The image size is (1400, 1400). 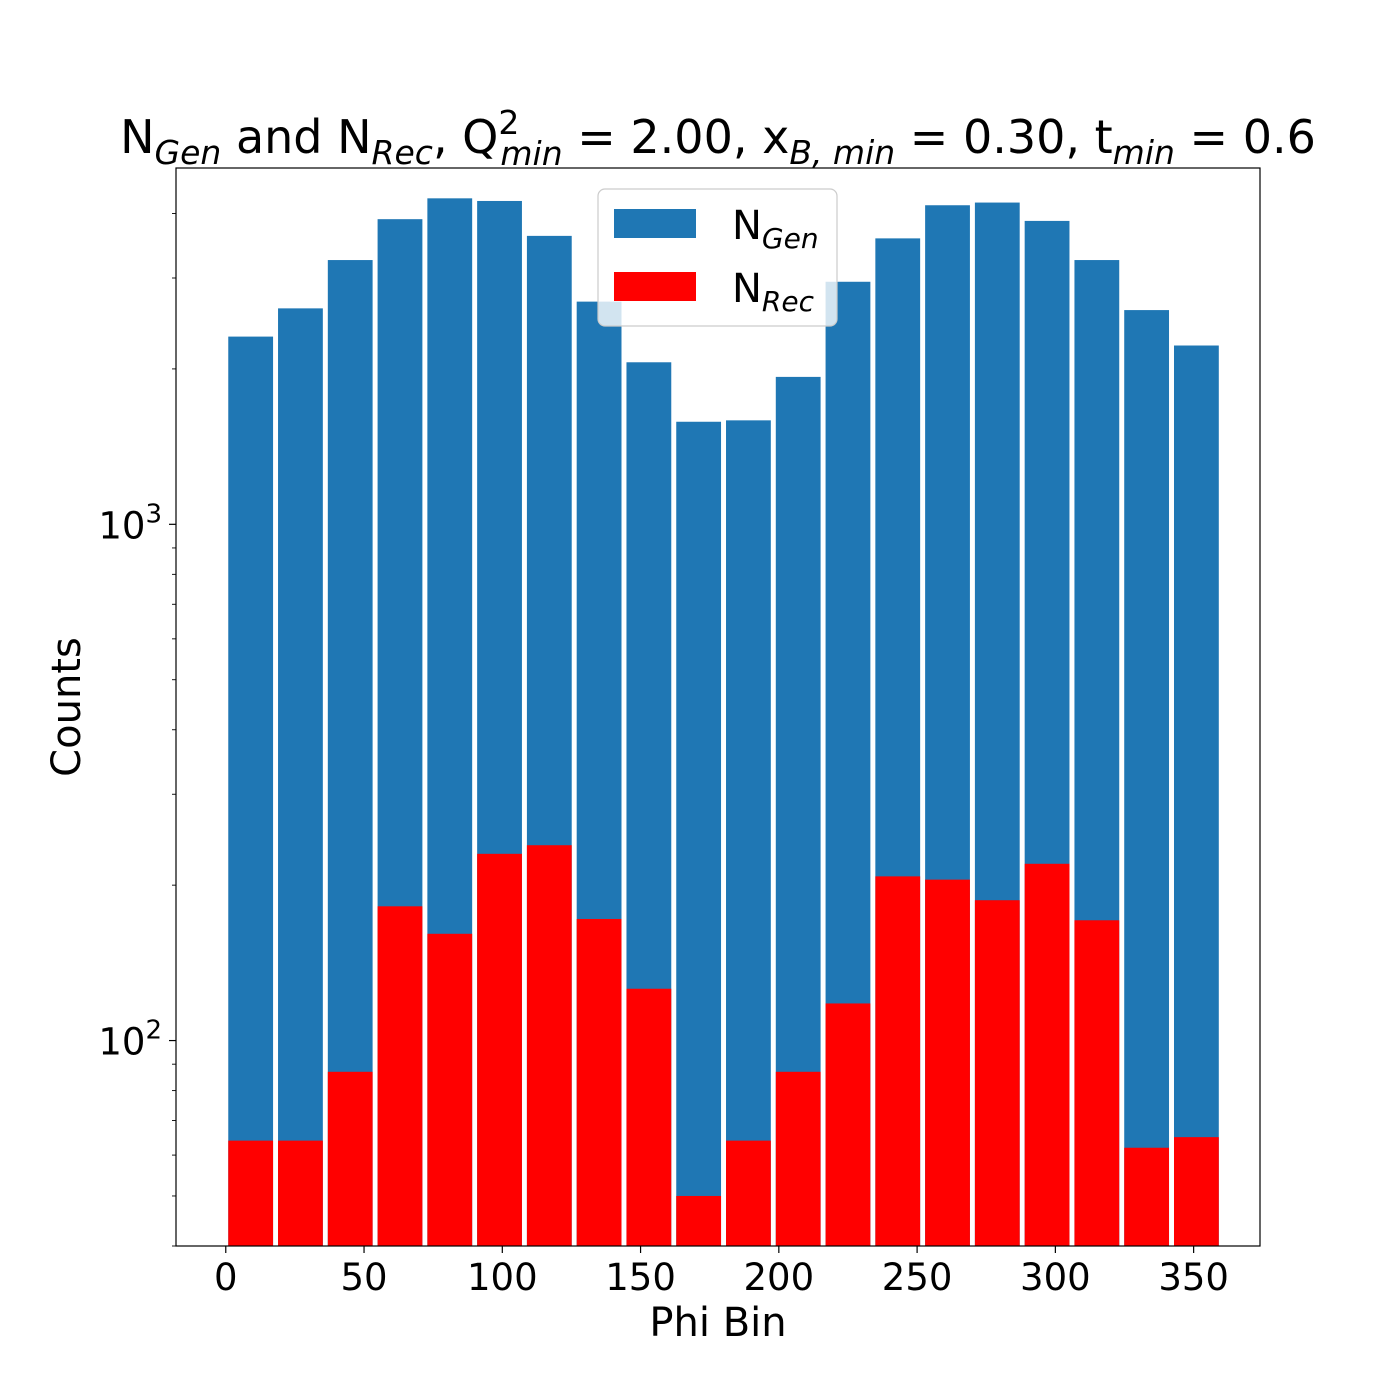 I want to click on y-tick-exponent: 2, so click(x=153, y=1031).